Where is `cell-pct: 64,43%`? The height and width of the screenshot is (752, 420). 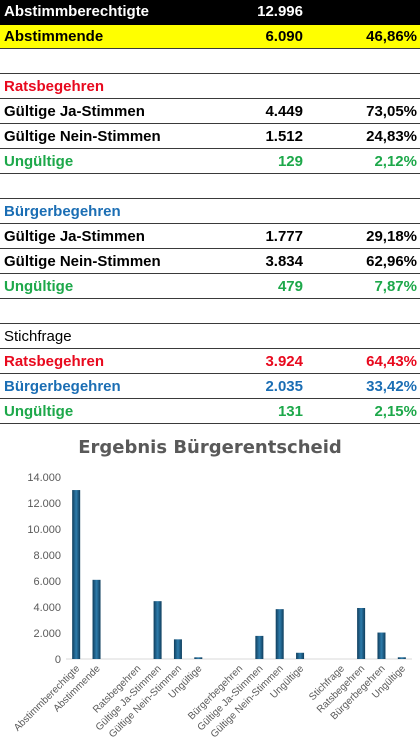 cell-pct: 64,43% is located at coordinates (391, 361).